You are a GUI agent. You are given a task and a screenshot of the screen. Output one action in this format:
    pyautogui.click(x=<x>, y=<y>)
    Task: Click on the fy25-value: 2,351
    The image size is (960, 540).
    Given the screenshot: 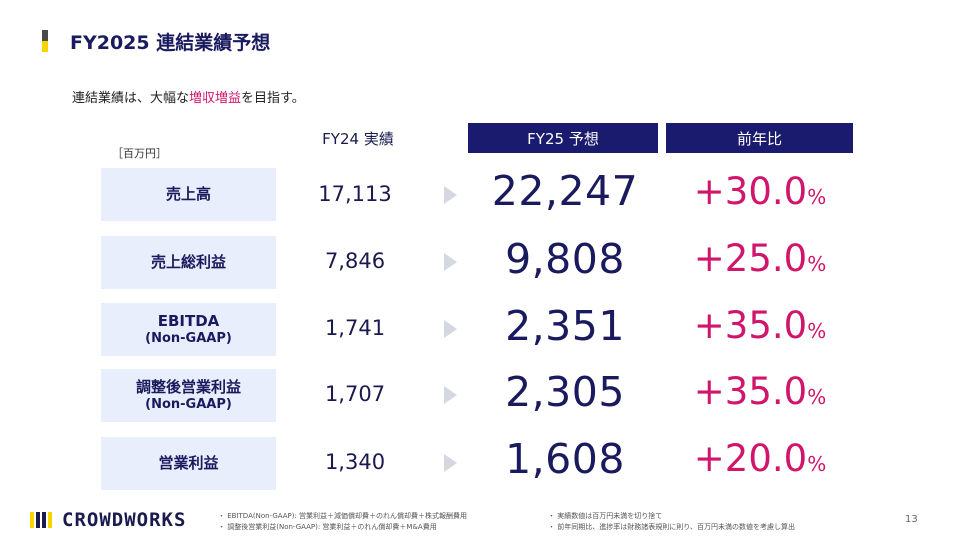 What is the action you would take?
    pyautogui.click(x=565, y=326)
    